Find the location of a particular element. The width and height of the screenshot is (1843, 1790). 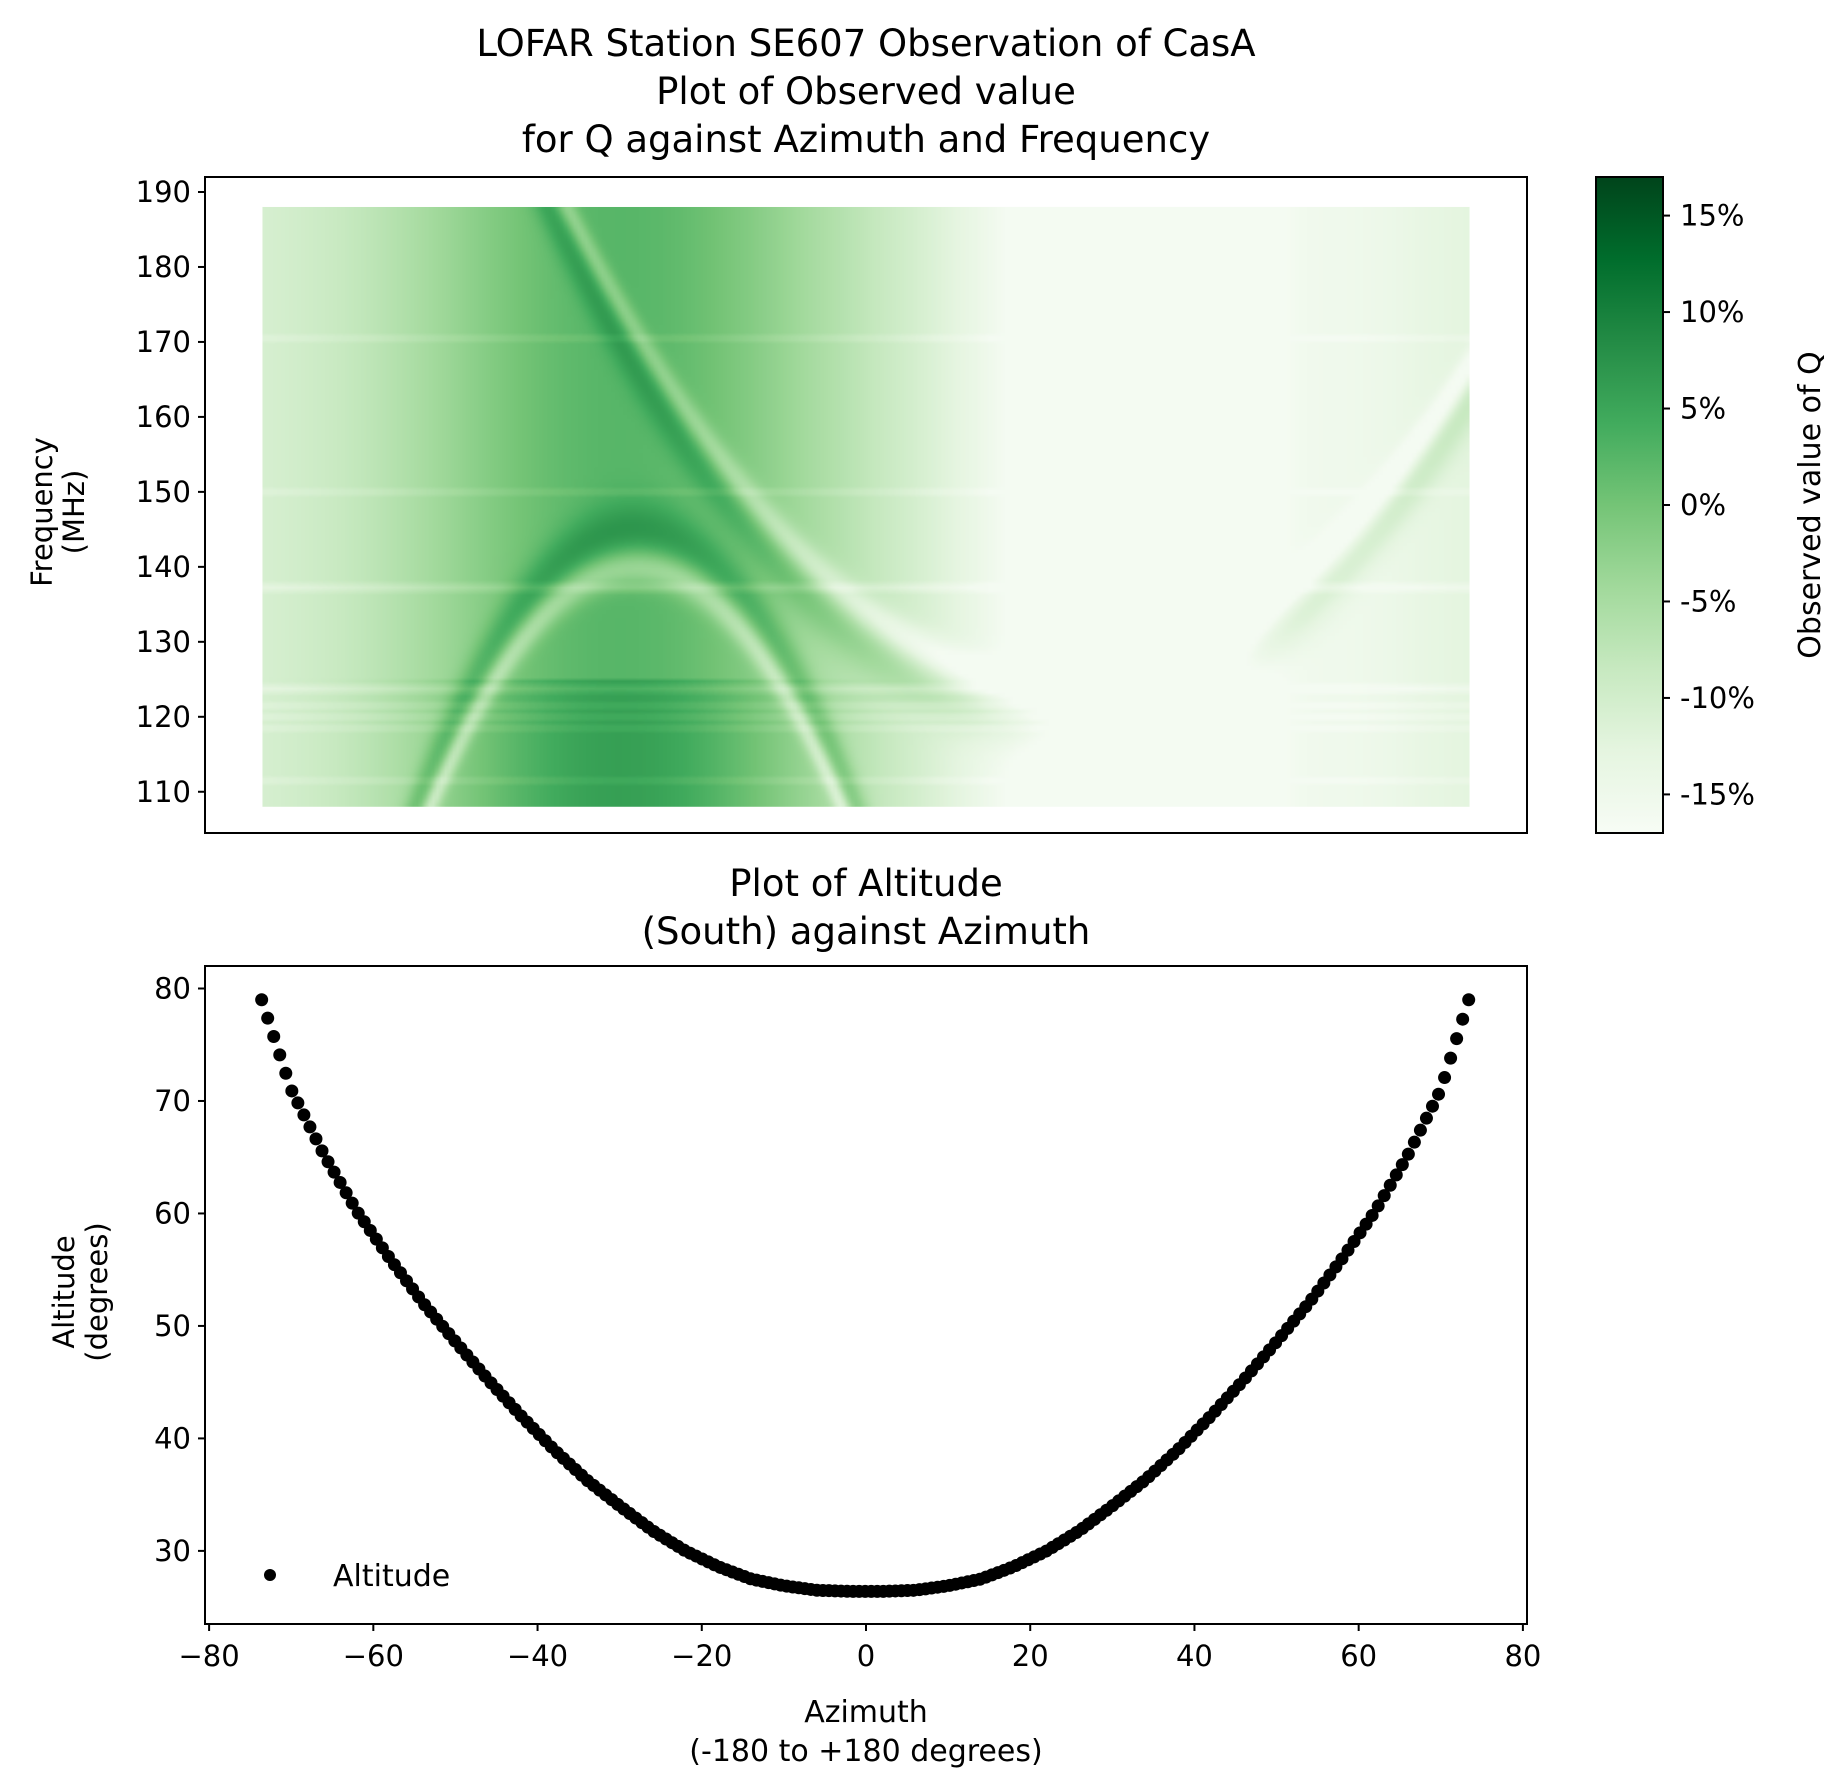

scatter-xtick-label: −60 is located at coordinates (373, 1656).